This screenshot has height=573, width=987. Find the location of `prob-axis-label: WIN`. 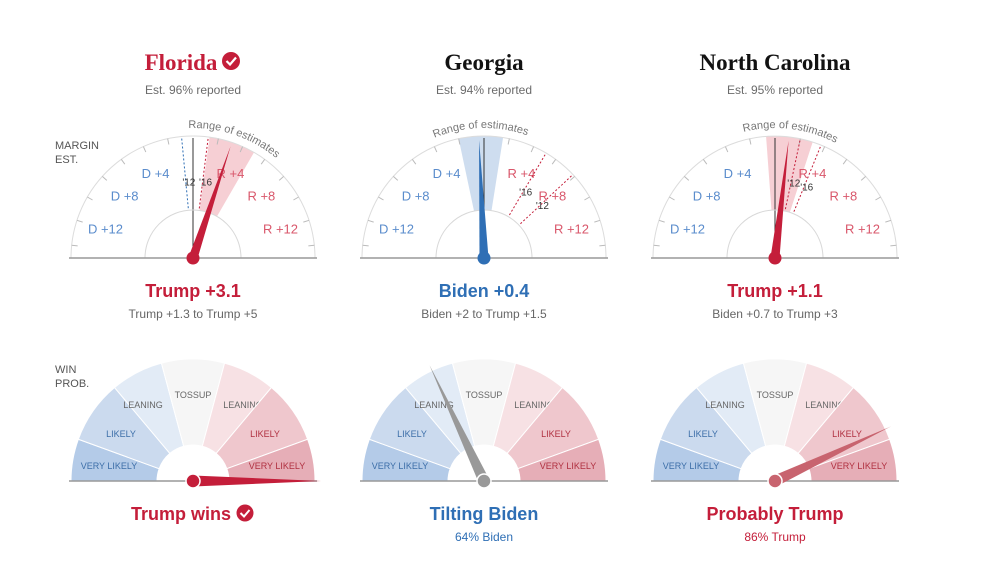

prob-axis-label: WIN is located at coordinates (65, 370).